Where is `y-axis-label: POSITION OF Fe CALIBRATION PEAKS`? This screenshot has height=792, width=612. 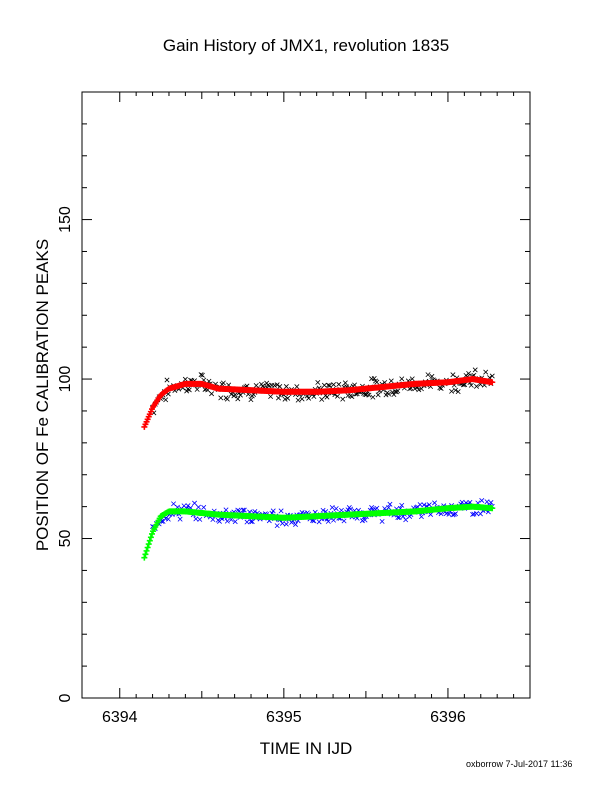
y-axis-label: POSITION OF Fe CALIBRATION PEAKS is located at coordinates (42, 395).